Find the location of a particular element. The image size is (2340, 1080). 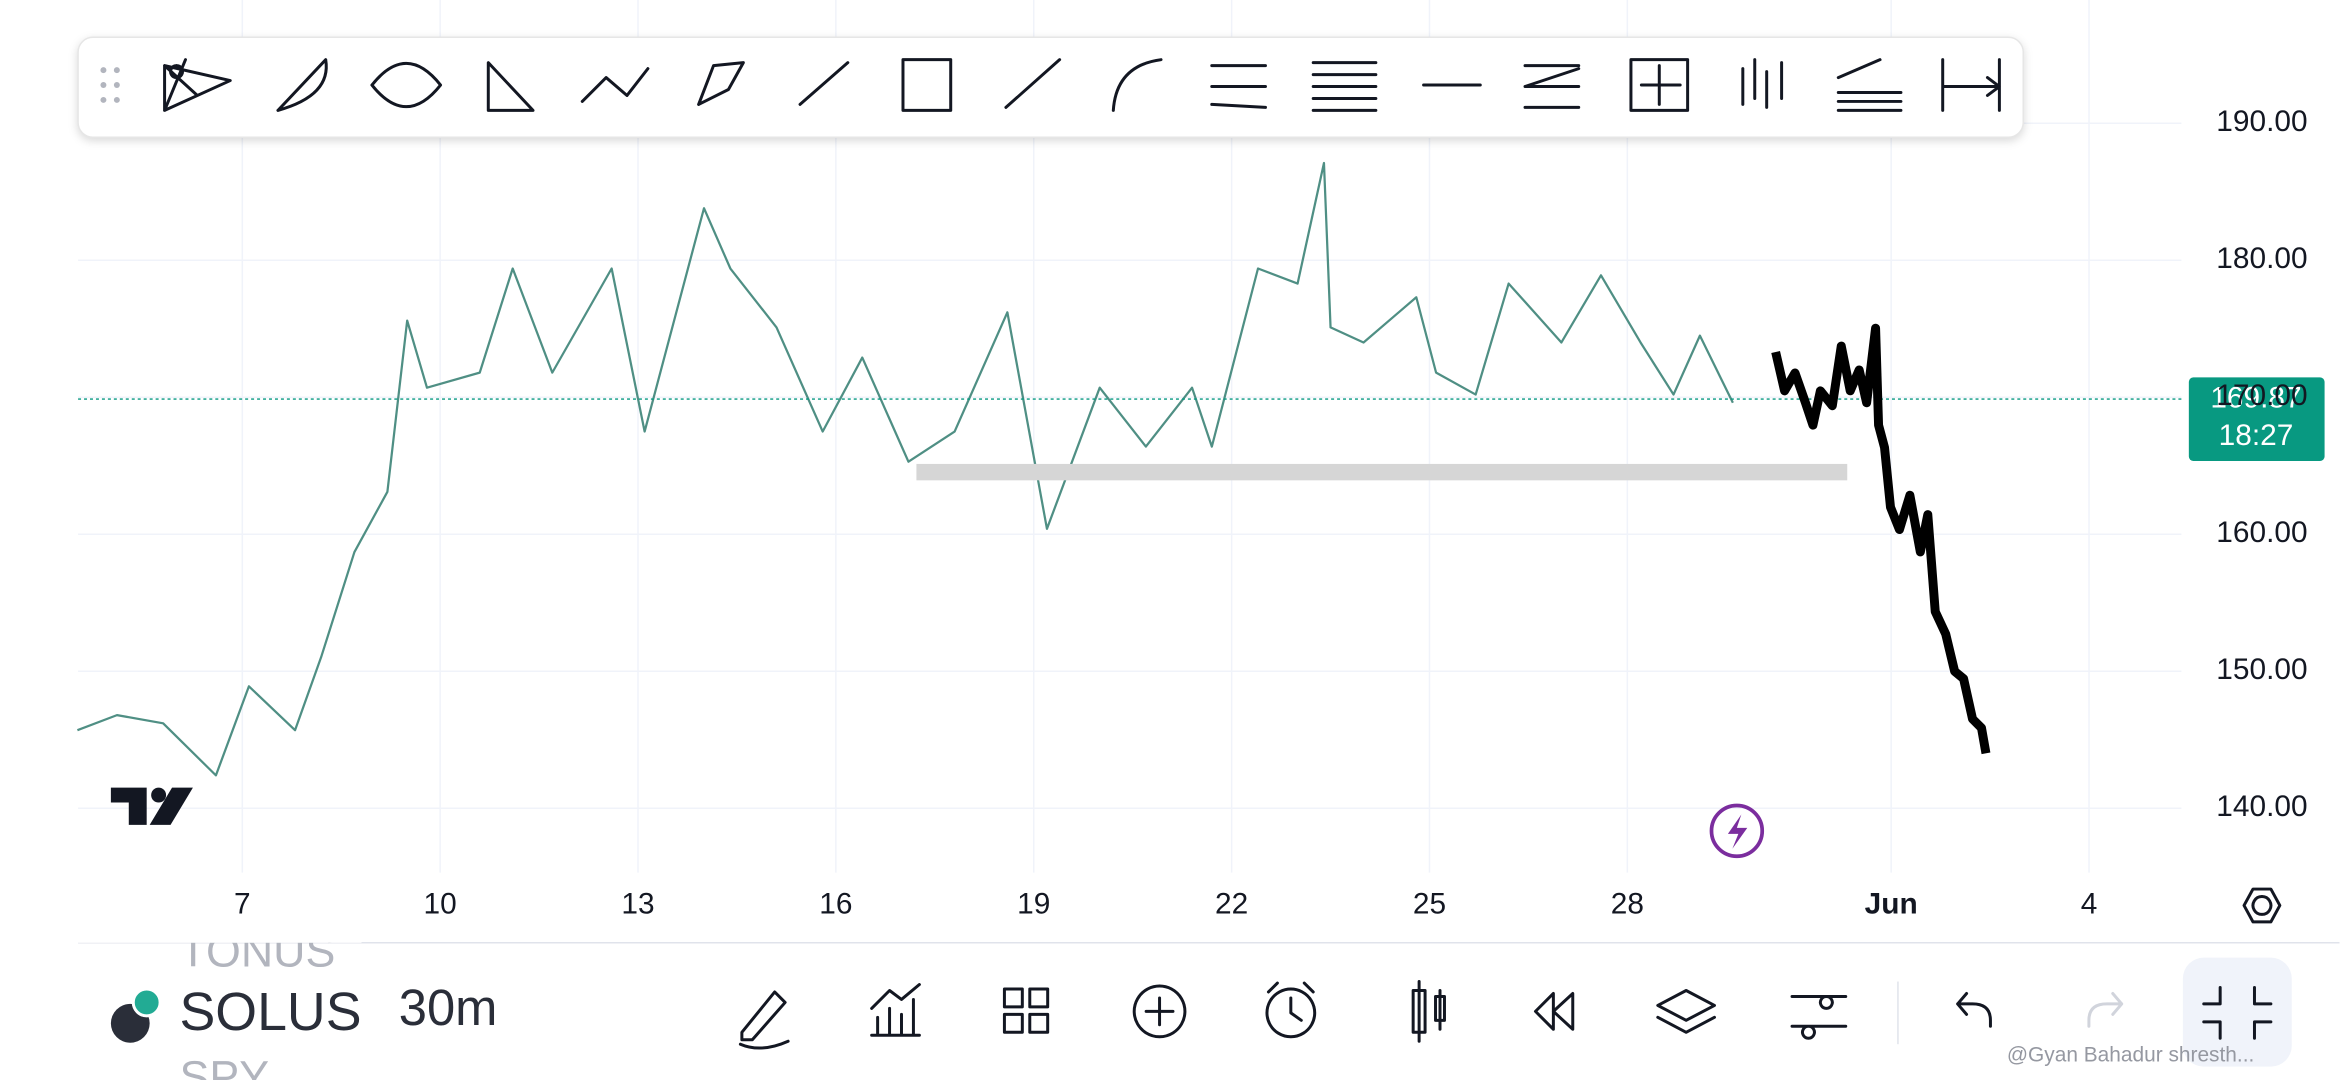

bottom-icons is located at coordinates (1431, 1015).